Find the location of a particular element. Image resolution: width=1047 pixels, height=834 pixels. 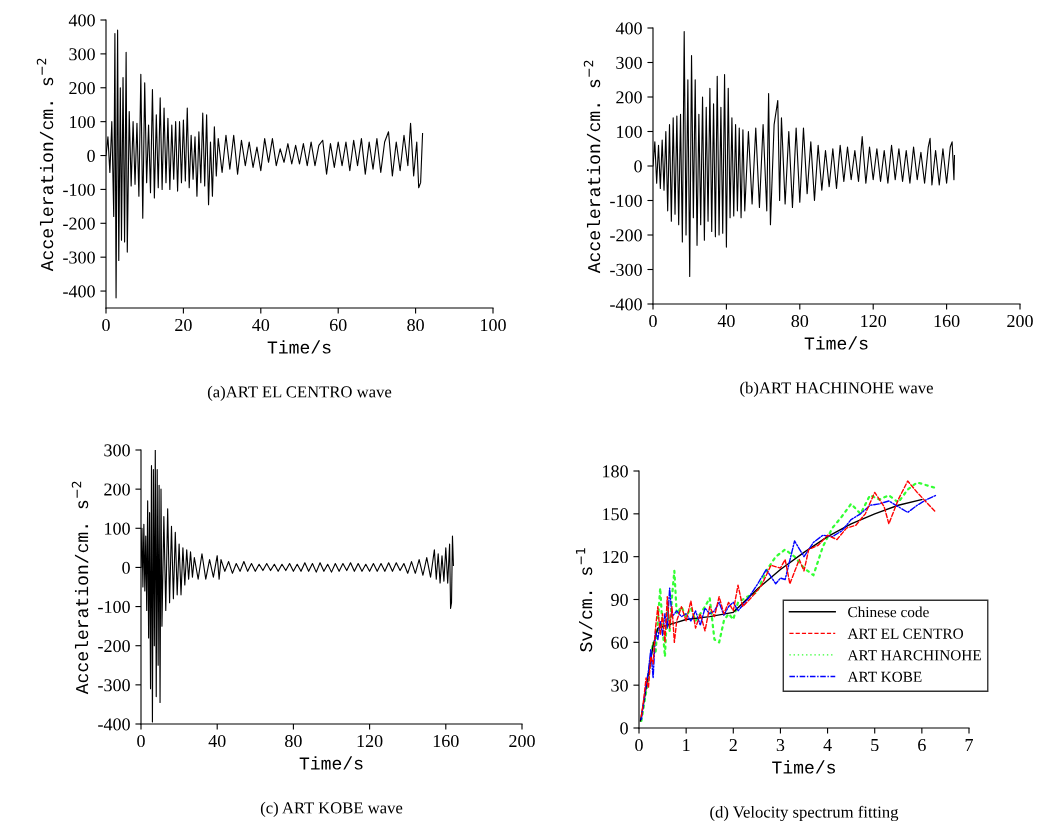

y-tick-label: 30 is located at coordinates (619, 685).